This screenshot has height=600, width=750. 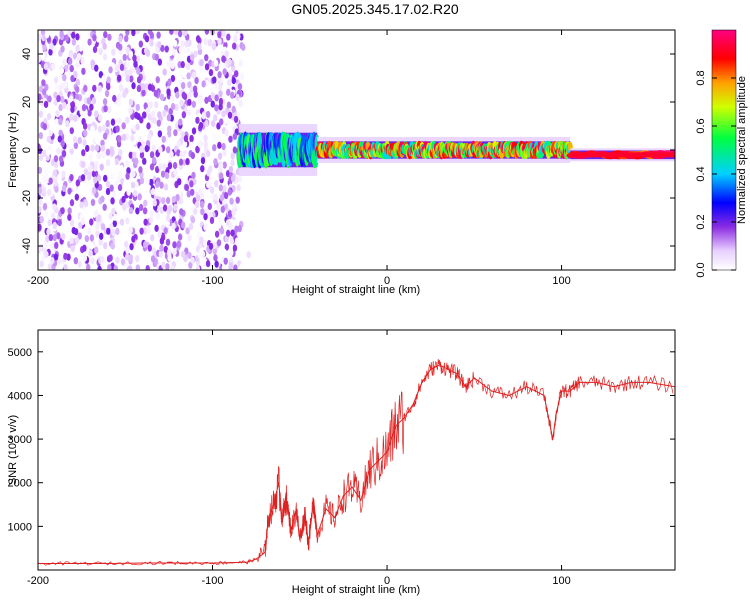 What do you see at coordinates (375, 9) in the screenshot?
I see `chart-title: GN05.2025.345.17.02.R20` at bounding box center [375, 9].